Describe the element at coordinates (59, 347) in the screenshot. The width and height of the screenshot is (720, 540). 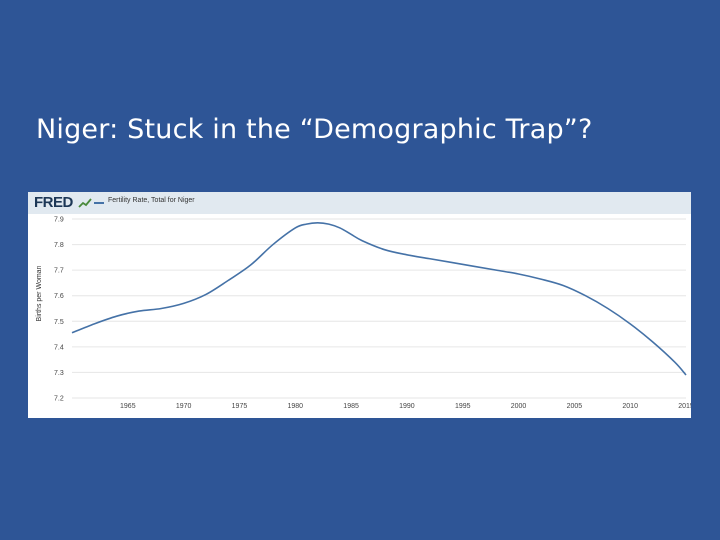
I see `y-tick-label: 7.4` at that location.